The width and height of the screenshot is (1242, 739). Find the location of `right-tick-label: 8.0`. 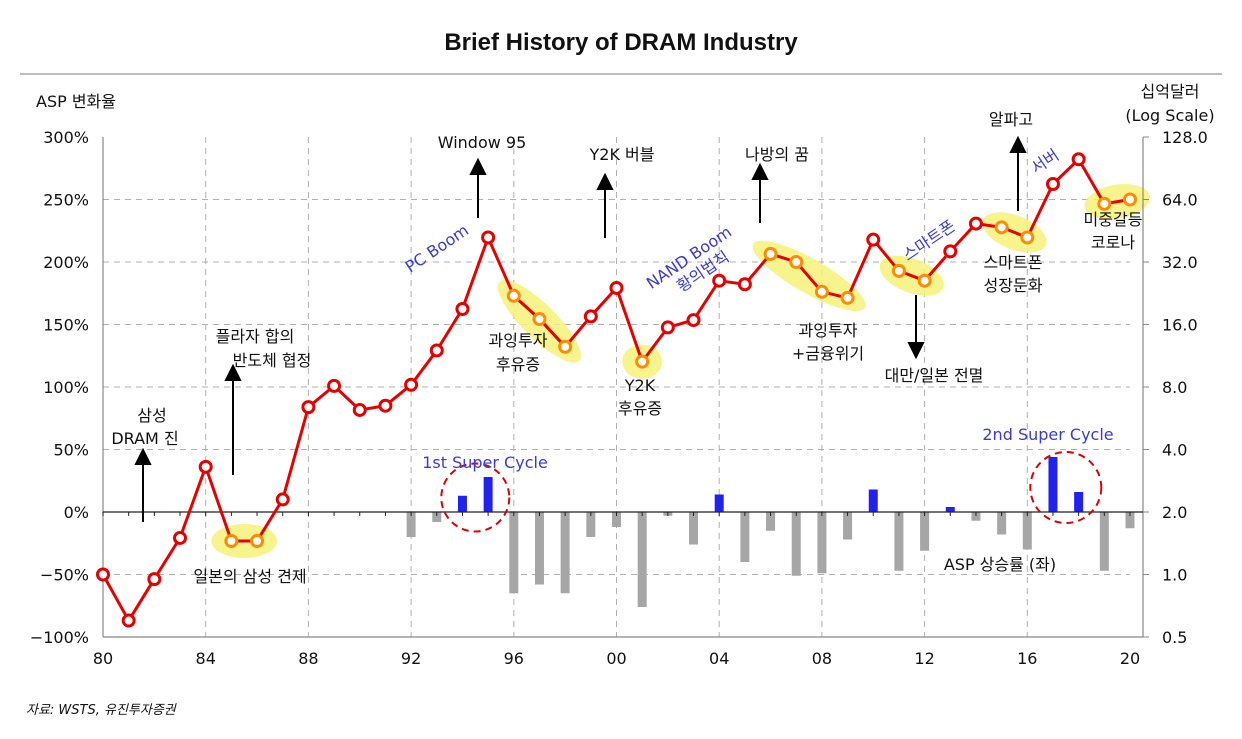

right-tick-label: 8.0 is located at coordinates (1174, 387).